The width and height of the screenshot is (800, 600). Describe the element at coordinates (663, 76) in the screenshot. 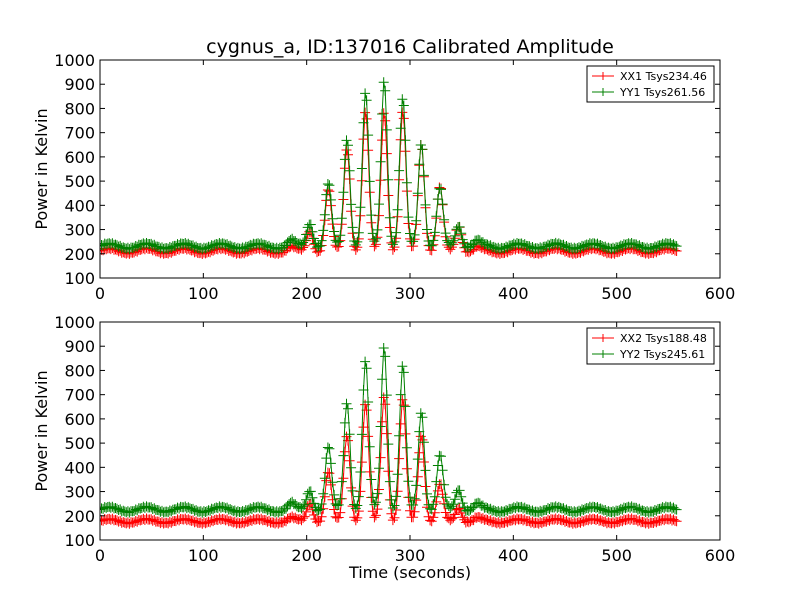

I see `legend-label: XX1 Tsys234.46` at that location.